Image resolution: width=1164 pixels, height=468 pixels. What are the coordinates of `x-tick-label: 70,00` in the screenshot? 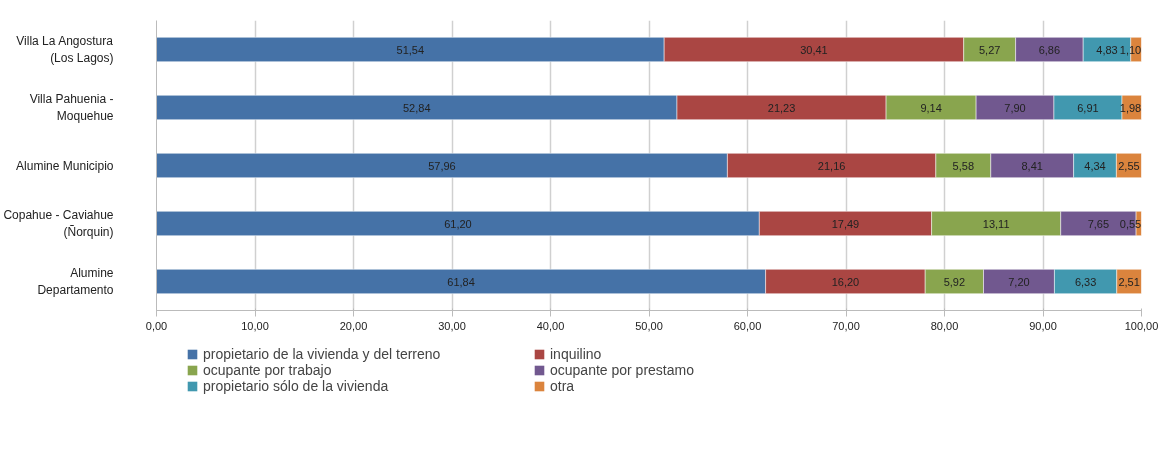 It's located at (846, 325).